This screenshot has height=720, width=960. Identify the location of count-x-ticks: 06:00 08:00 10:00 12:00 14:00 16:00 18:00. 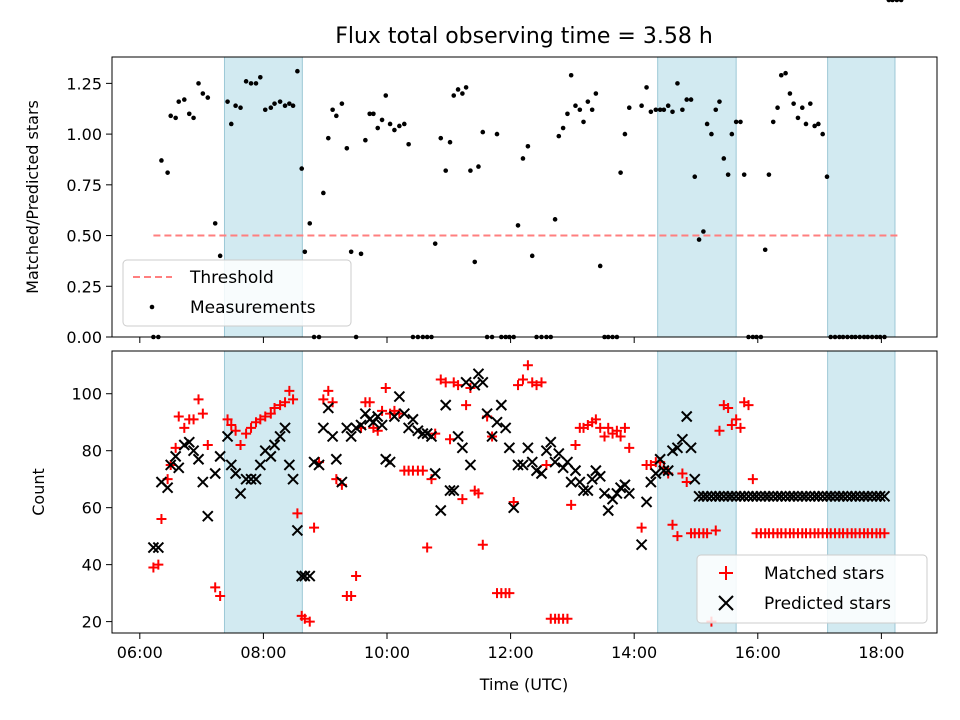
(510, 647).